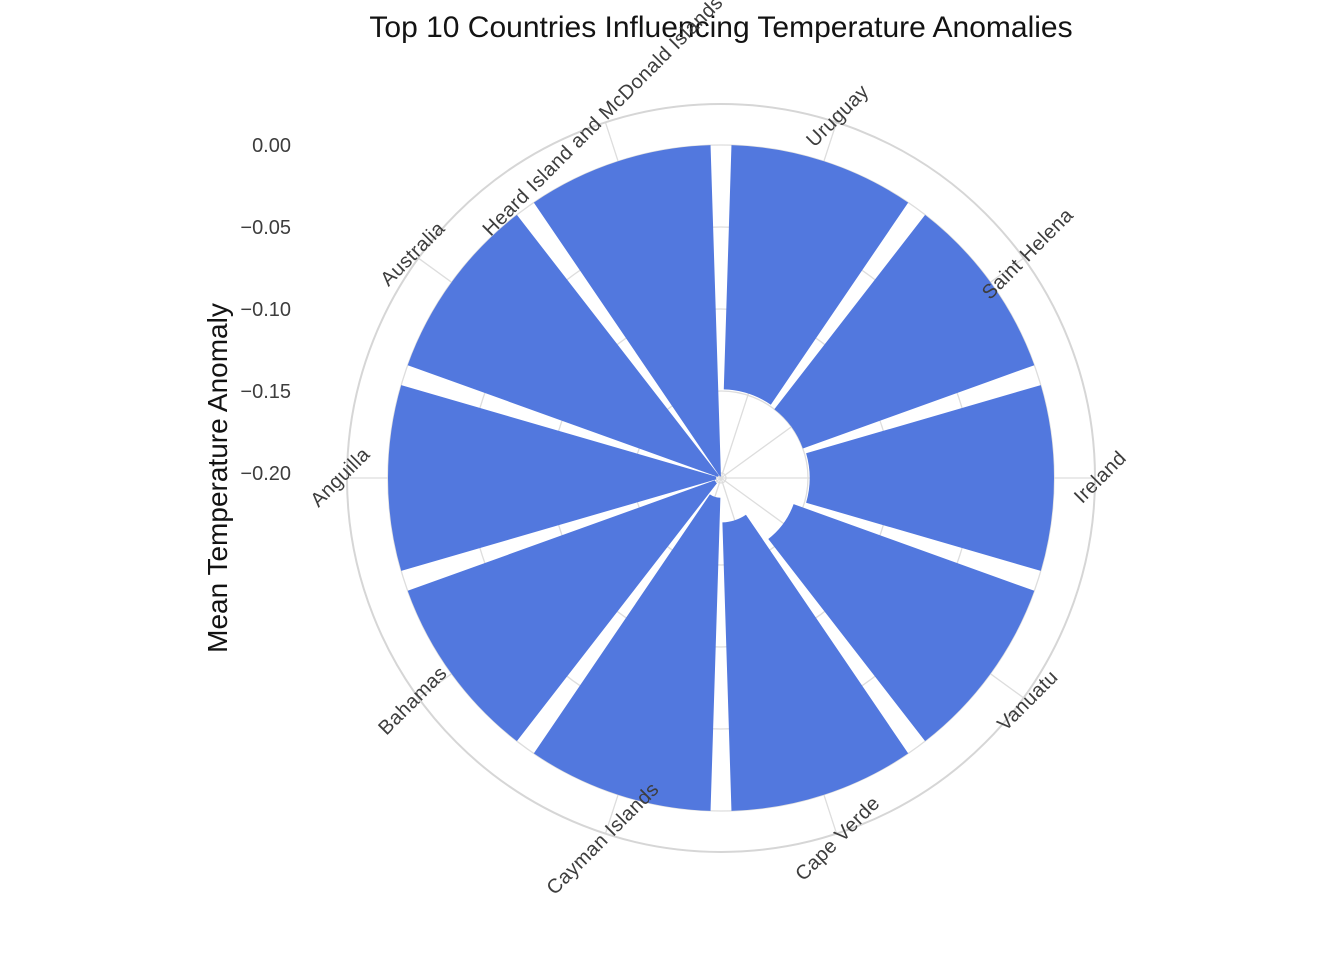  I want to click on radial-tick-labels: 0.00 −0.05 −0.10 −0.15 −0.20, so click(265, 310).